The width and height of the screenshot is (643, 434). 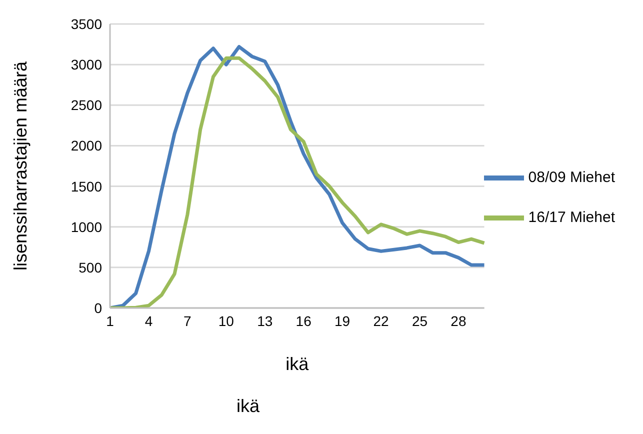 What do you see at coordinates (86, 226) in the screenshot?
I see `y-tick-label: 1000` at bounding box center [86, 226].